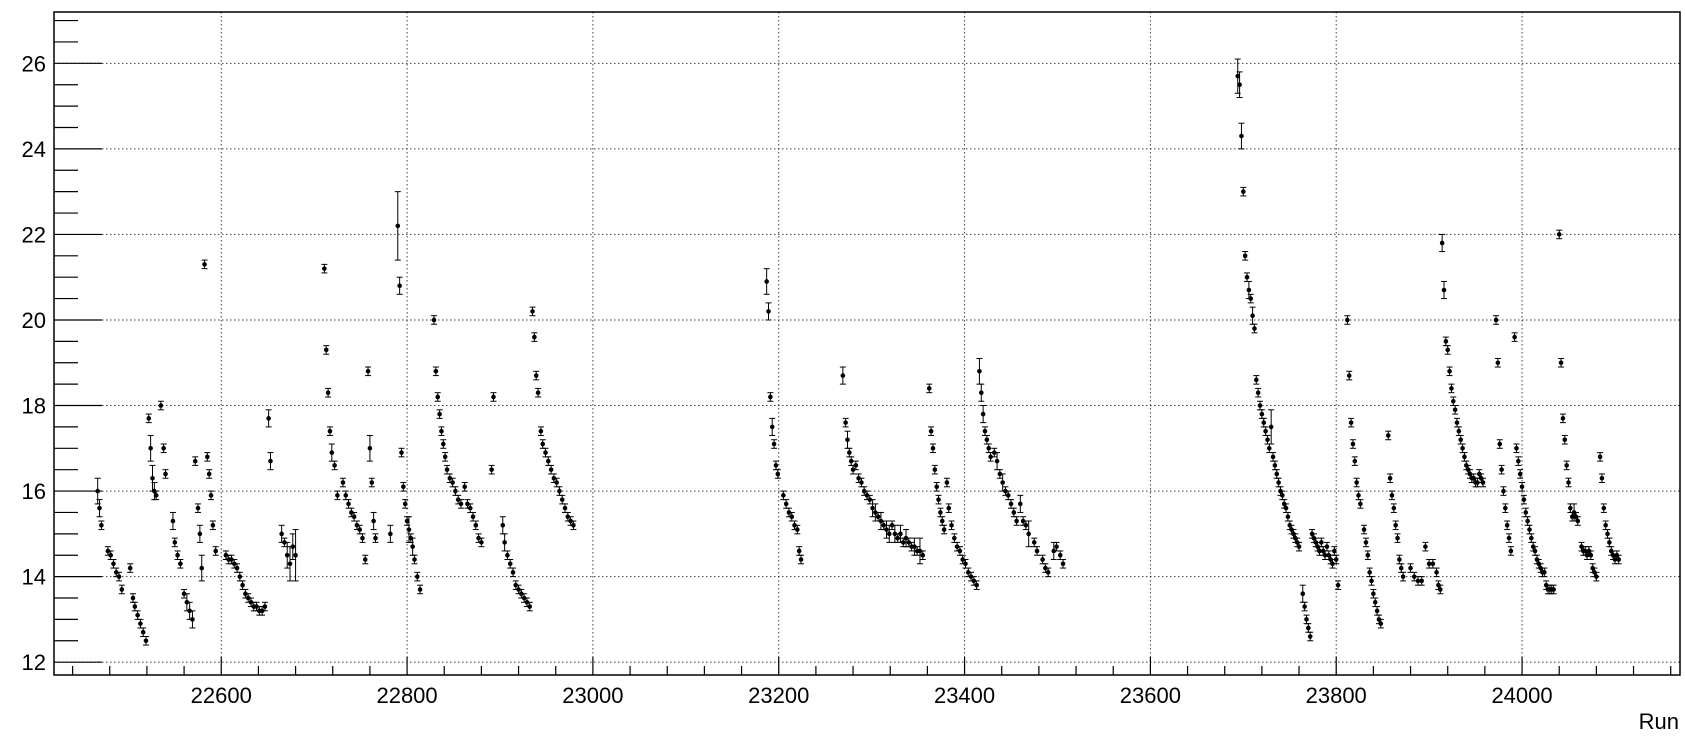 The image size is (1685, 737). What do you see at coordinates (34, 491) in the screenshot?
I see `y-tick-label: 16` at bounding box center [34, 491].